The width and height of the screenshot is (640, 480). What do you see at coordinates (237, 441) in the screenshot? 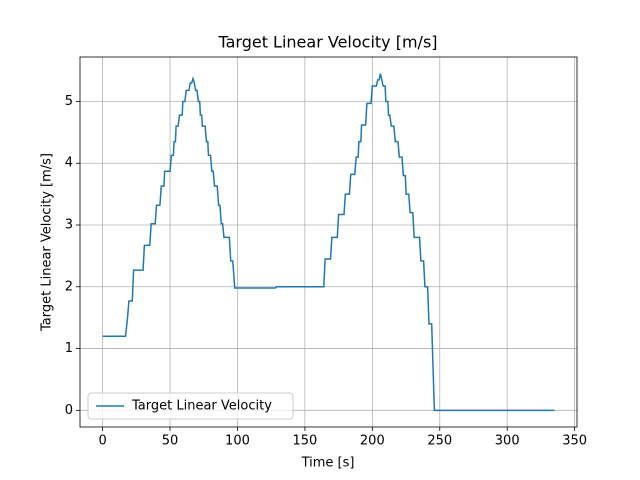
I see `x-tick-label: 100` at bounding box center [237, 441].